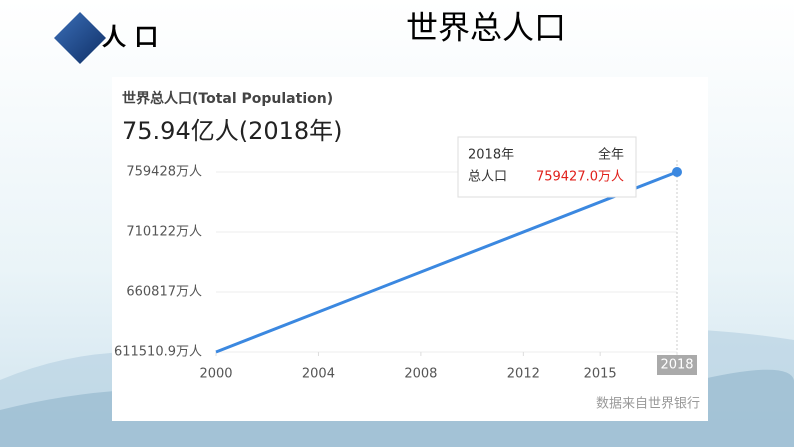 This screenshot has height=447, width=794. What do you see at coordinates (80, 38) in the screenshot?
I see `icon` at bounding box center [80, 38].